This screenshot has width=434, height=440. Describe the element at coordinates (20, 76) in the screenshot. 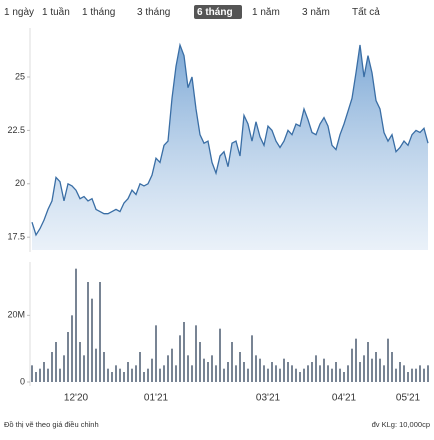

I see `y-tick-label: 25` at that location.